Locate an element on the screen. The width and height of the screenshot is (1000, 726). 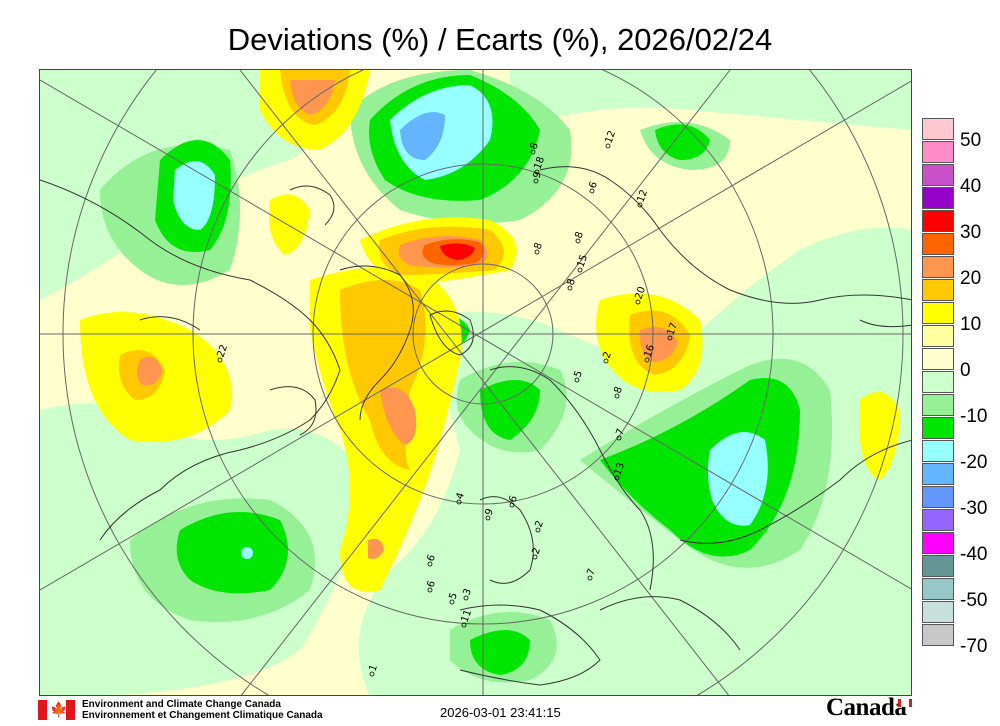
legend-label: 20 is located at coordinates (971, 278).